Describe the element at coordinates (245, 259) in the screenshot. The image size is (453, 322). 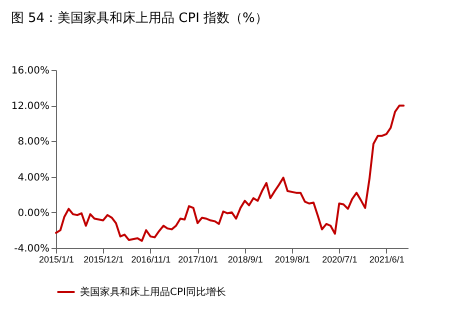
I see `x-tick-label: 2018/9/1` at that location.